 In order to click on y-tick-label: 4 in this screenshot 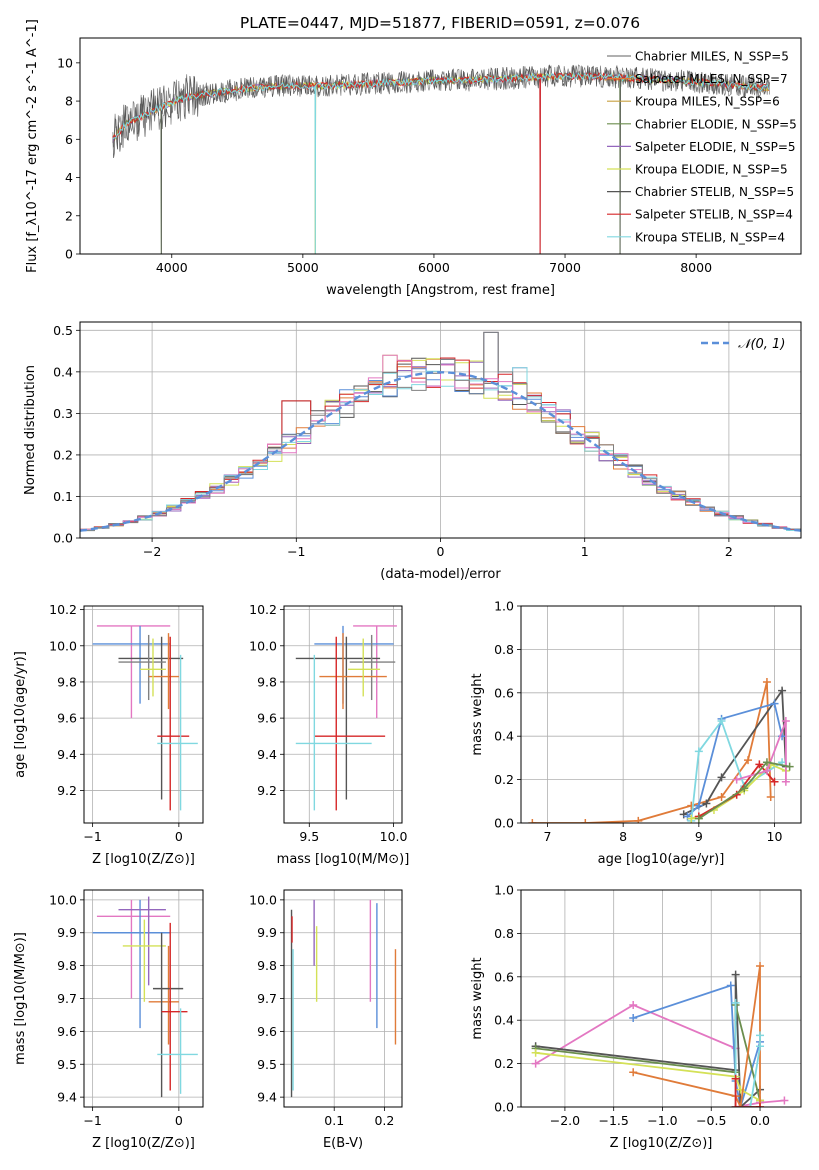, I will do `click(69, 177)`.